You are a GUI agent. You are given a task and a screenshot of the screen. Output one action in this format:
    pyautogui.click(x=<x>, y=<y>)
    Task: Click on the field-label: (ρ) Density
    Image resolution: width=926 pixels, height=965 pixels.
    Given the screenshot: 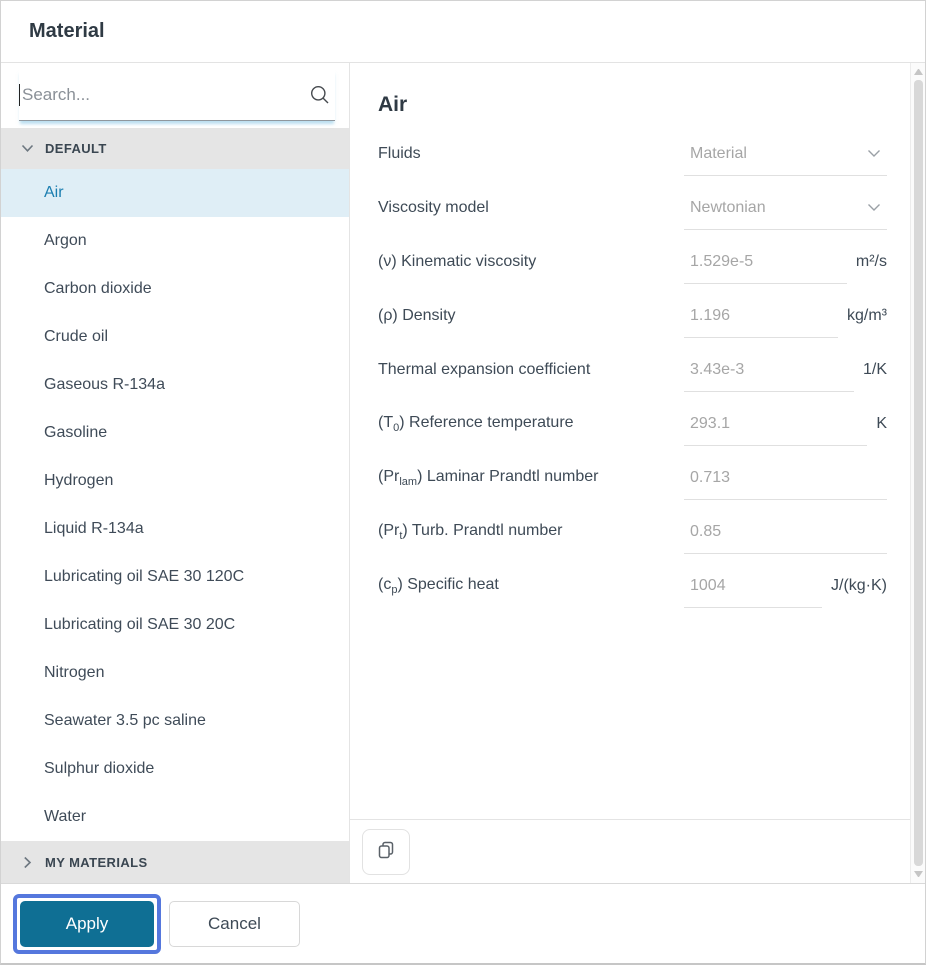 What is the action you would take?
    pyautogui.click(x=531, y=316)
    